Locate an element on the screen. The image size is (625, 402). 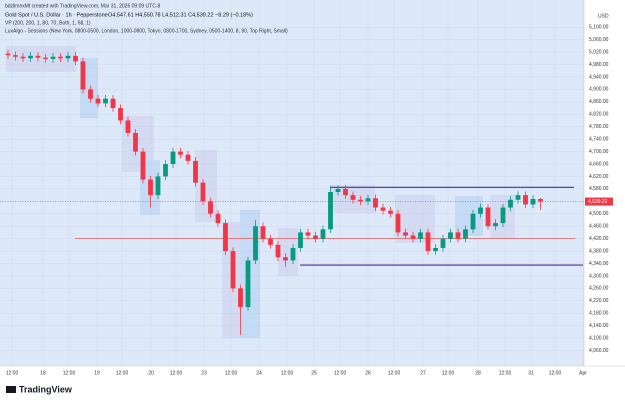
y-tick-label: 4,460.00 is located at coordinates (599, 227).